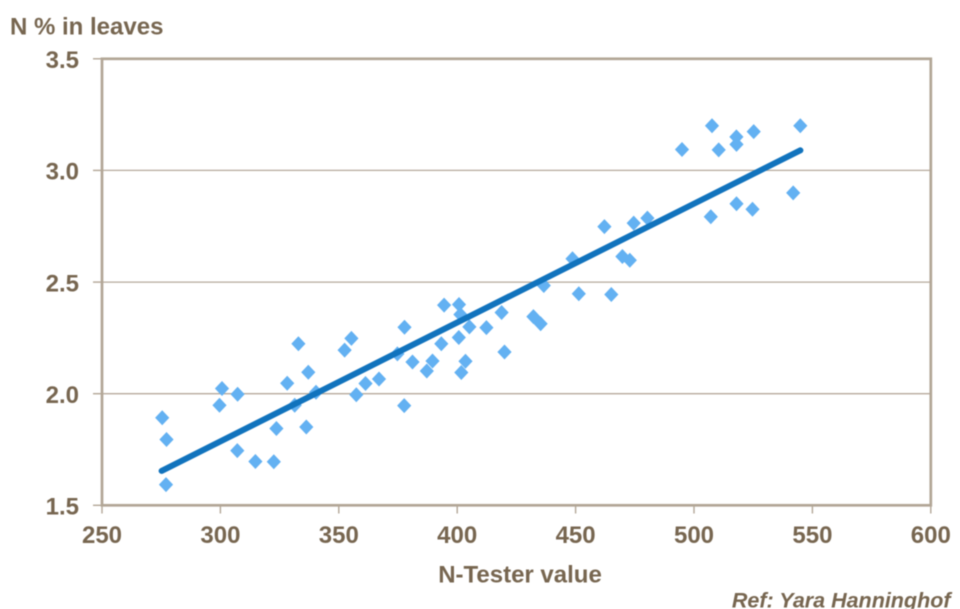  Describe the element at coordinates (812, 535) in the screenshot. I see `svg-text: 550` at that location.